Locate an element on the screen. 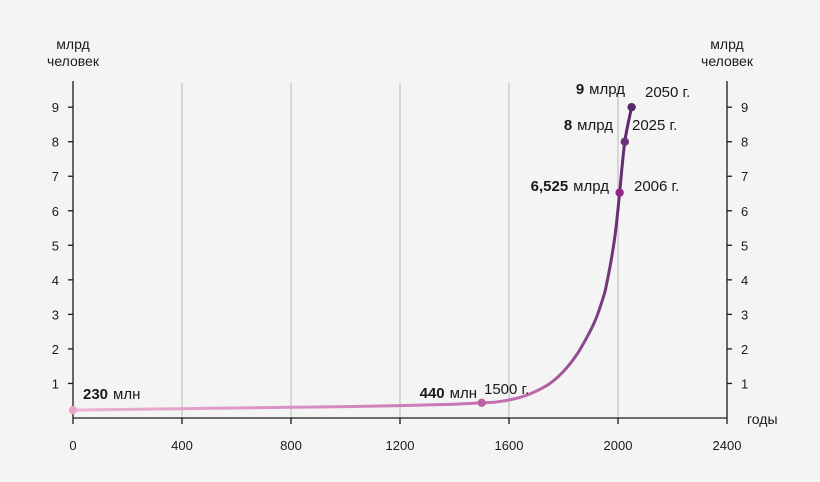 This screenshot has height=482, width=820. y-tick-label-right: 7 is located at coordinates (744, 176).